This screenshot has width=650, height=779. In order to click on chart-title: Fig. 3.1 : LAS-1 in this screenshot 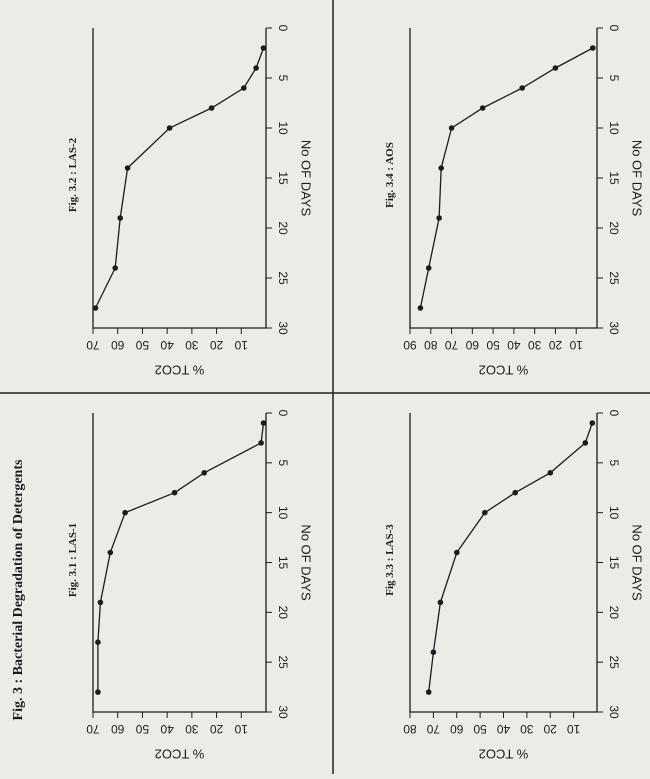, I will do `click(73, 560)`.